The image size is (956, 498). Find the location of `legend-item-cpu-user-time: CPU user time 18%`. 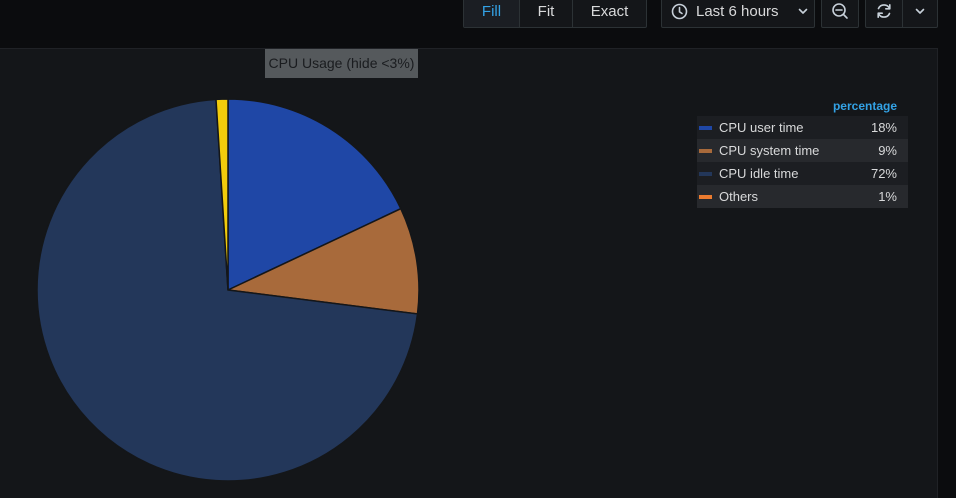

legend-item-cpu-user-time: CPU user time 18% is located at coordinates (802, 127).